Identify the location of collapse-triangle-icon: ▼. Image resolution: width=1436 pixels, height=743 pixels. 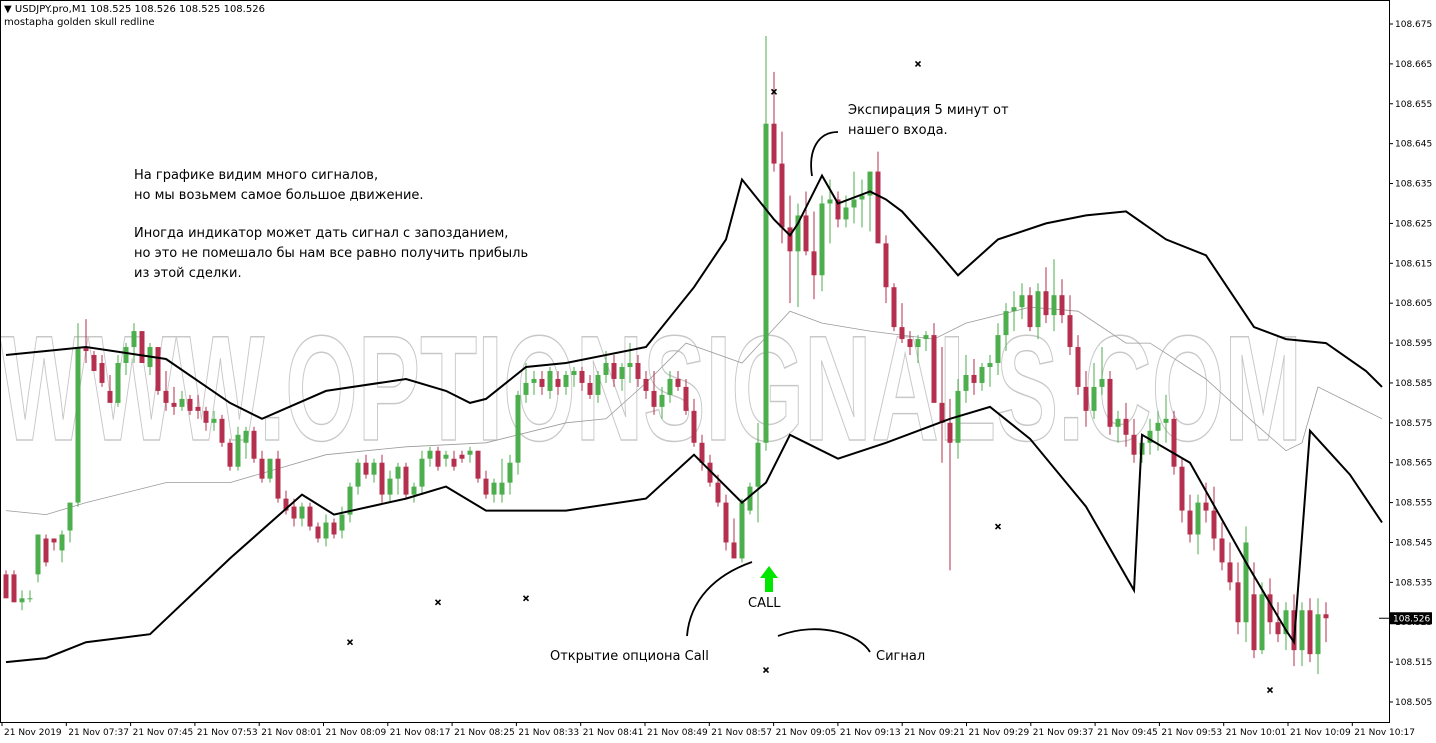
(8, 9).